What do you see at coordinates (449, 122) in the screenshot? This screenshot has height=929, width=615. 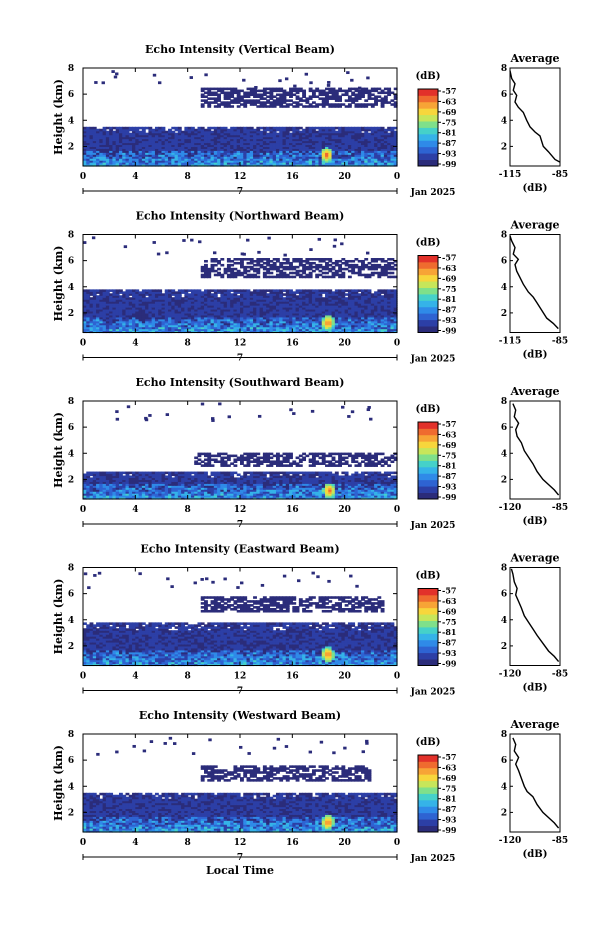 I see `colorbar-tick-label: -75` at bounding box center [449, 122].